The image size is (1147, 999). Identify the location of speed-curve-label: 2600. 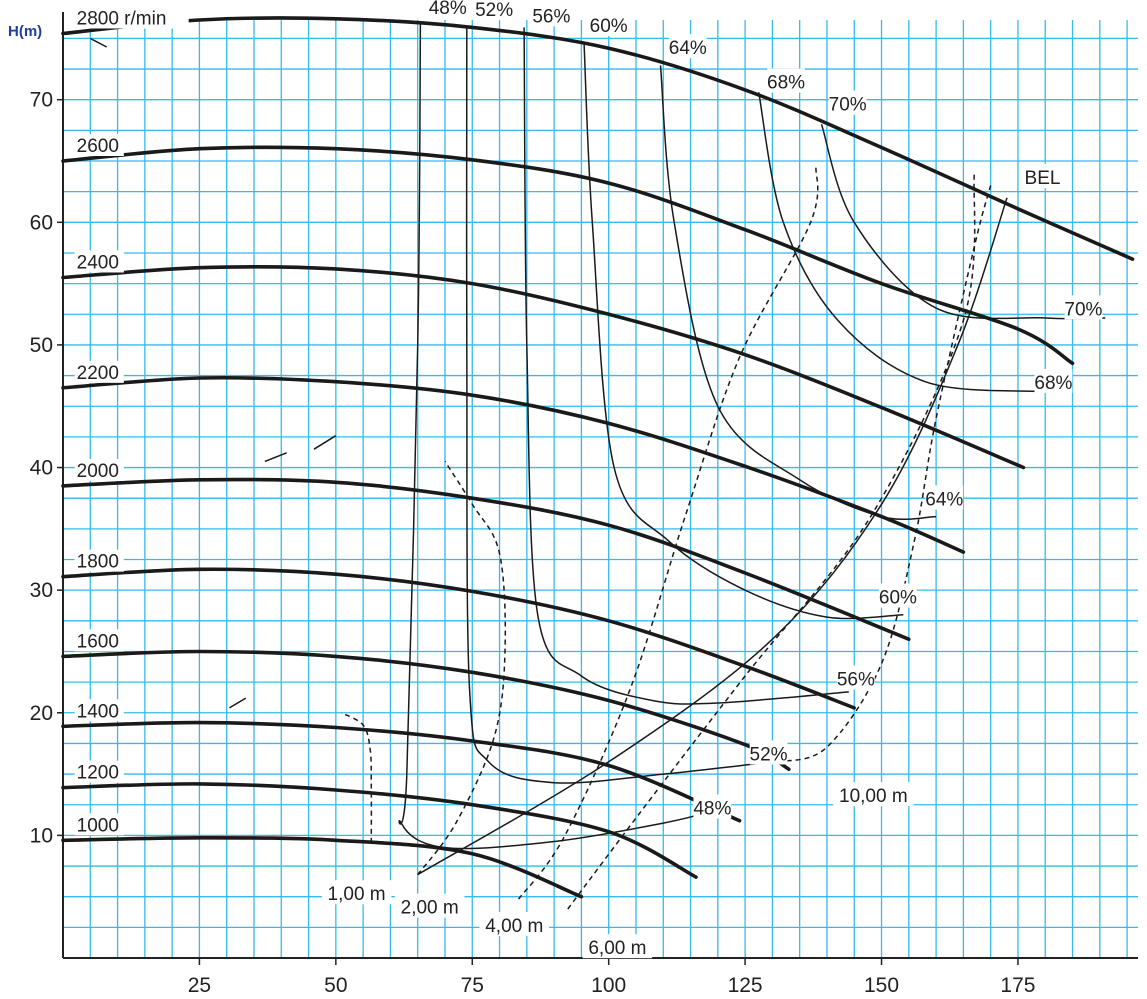
(98, 146).